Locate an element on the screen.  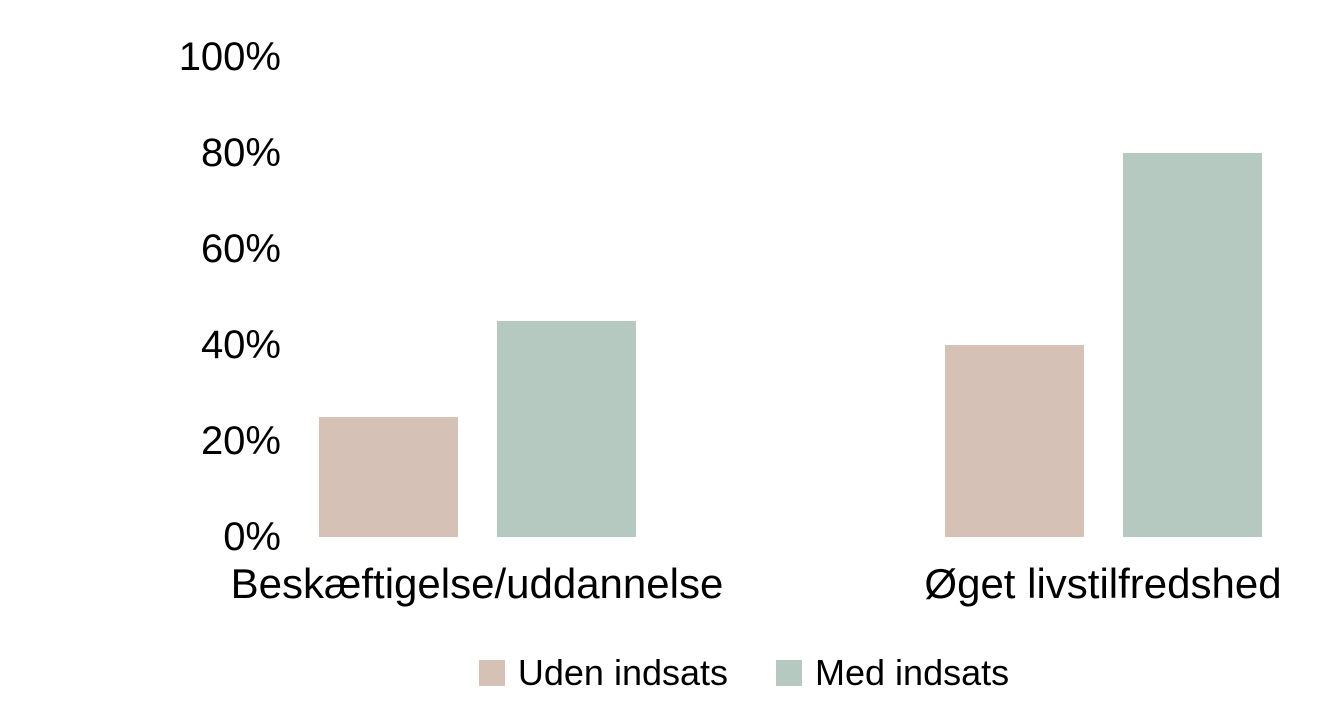
y-tick-label: 40% is located at coordinates (240, 345).